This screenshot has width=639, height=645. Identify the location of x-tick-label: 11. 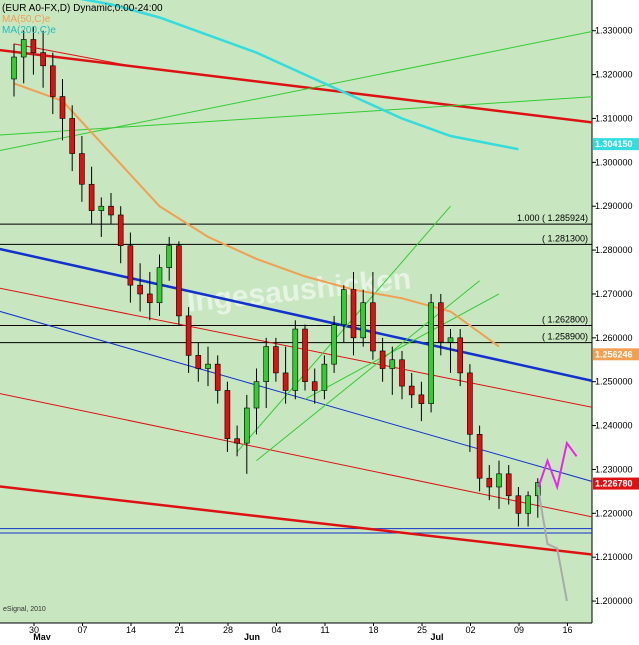
(324, 630).